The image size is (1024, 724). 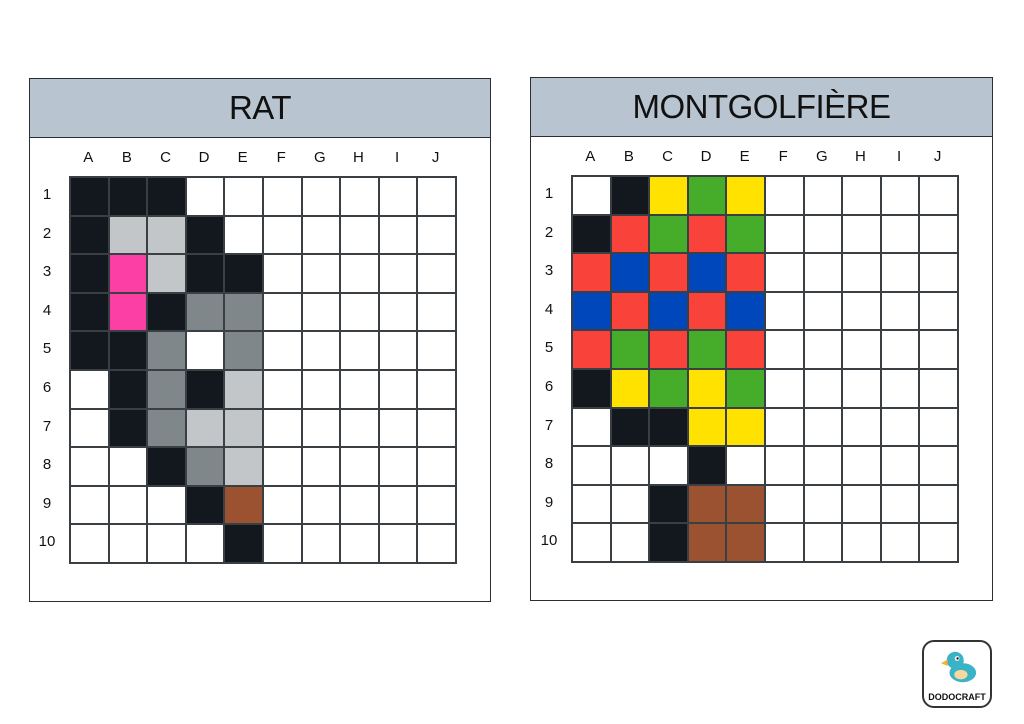 What do you see at coordinates (668, 234) in the screenshot?
I see `grid-cell-C2` at bounding box center [668, 234].